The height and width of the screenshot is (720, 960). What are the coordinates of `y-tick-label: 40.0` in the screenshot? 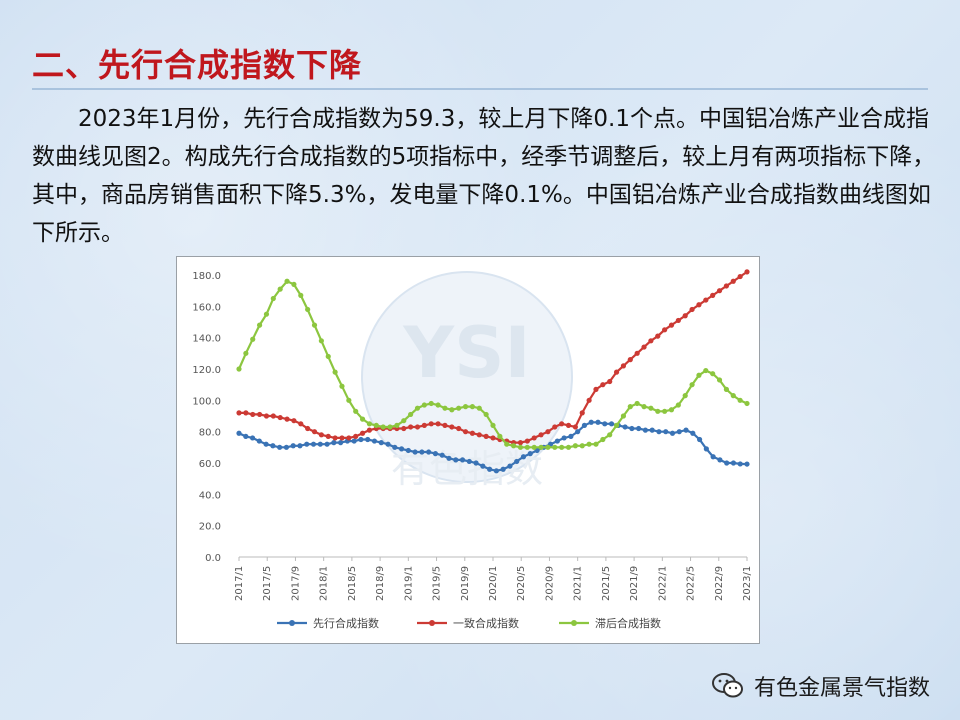 It's located at (210, 495).